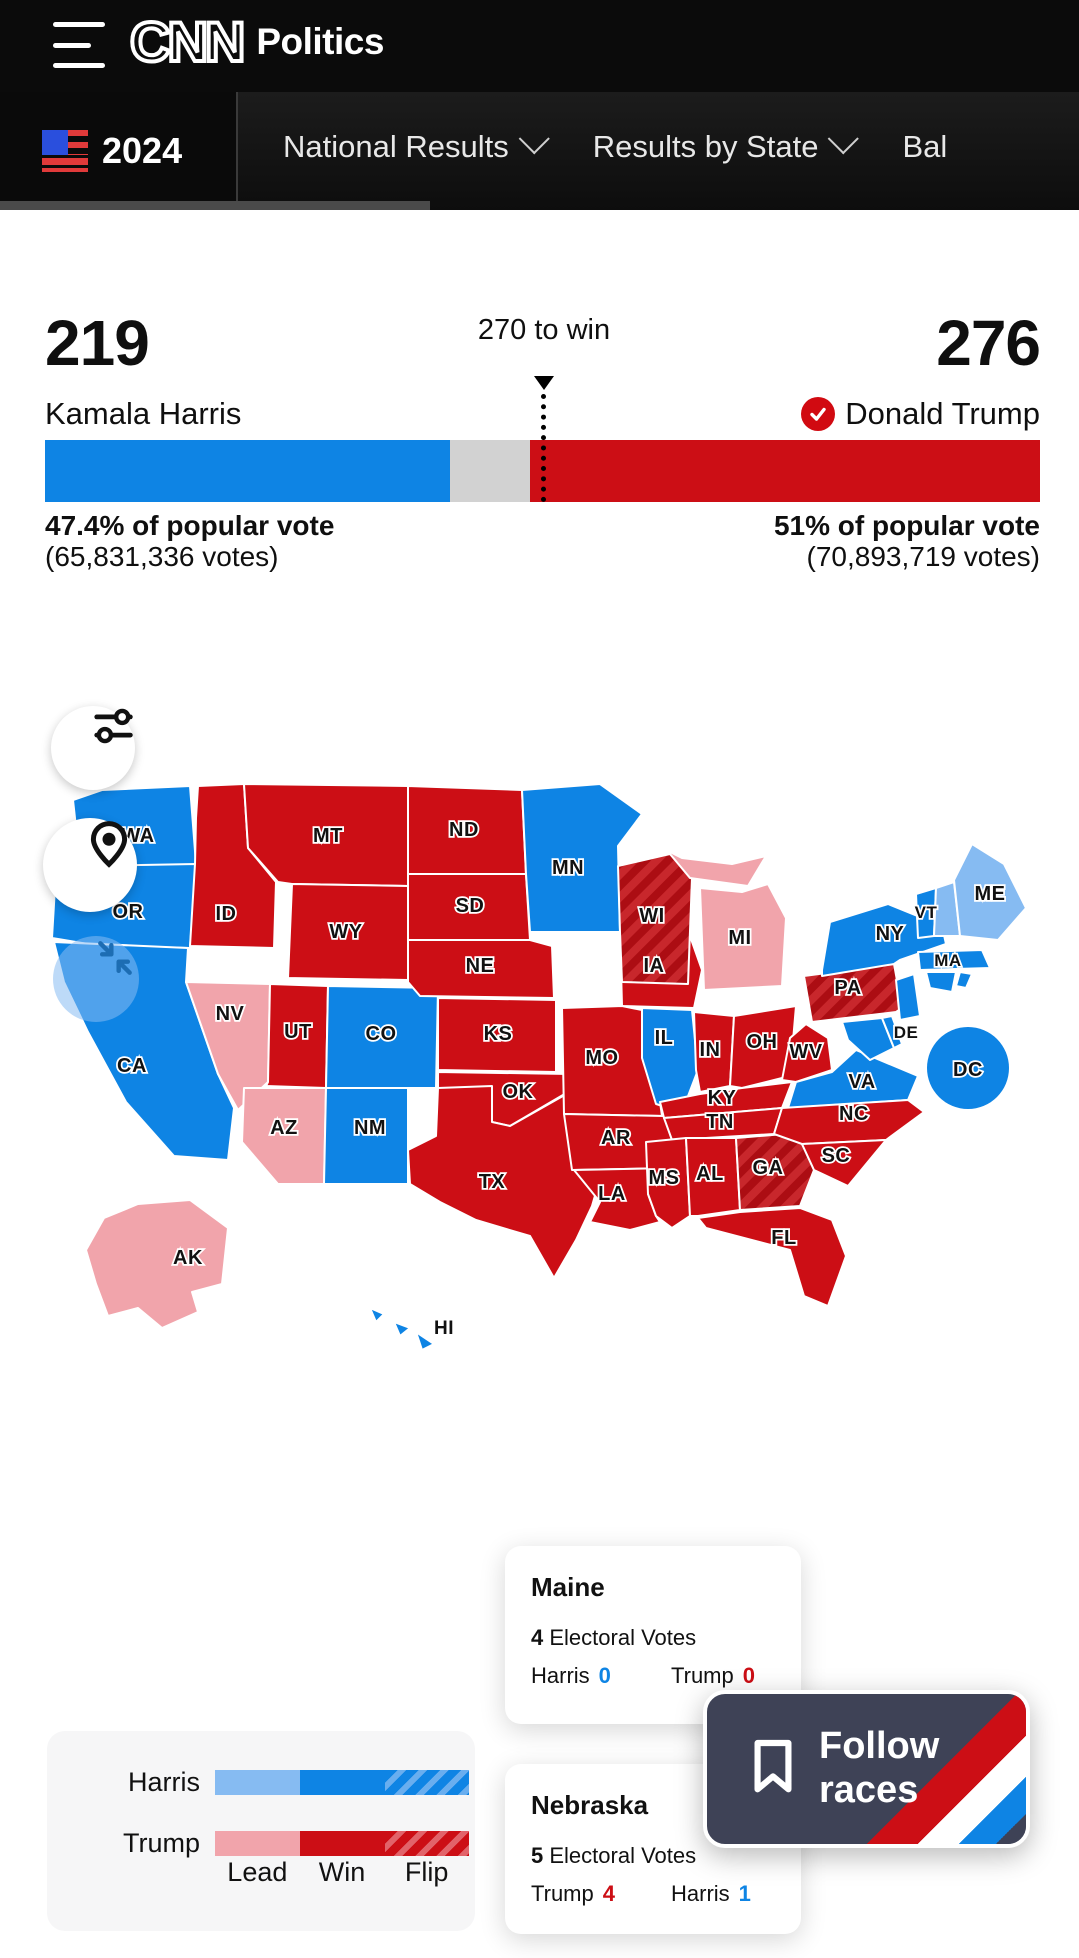 The width and height of the screenshot is (1079, 1958). I want to click on tooltip-ev-line: 5 Electoral Votes, so click(614, 1855).